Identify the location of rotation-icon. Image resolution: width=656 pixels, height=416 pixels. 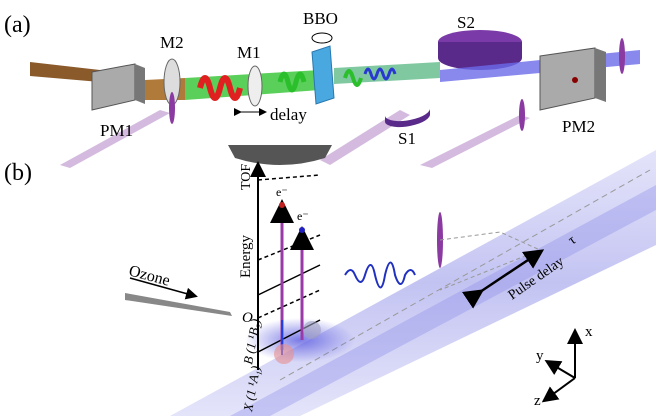
(322, 38).